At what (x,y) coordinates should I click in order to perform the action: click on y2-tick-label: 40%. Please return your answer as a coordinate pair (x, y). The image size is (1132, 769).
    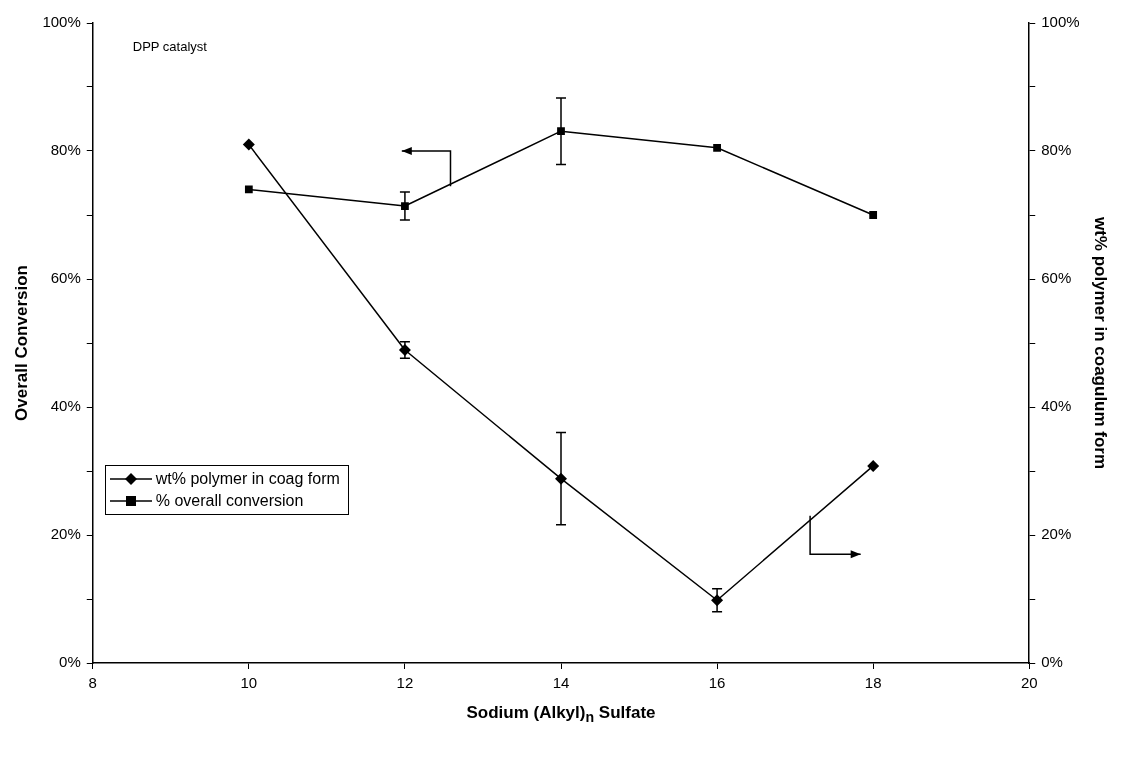
    Looking at the image, I should click on (1056, 406).